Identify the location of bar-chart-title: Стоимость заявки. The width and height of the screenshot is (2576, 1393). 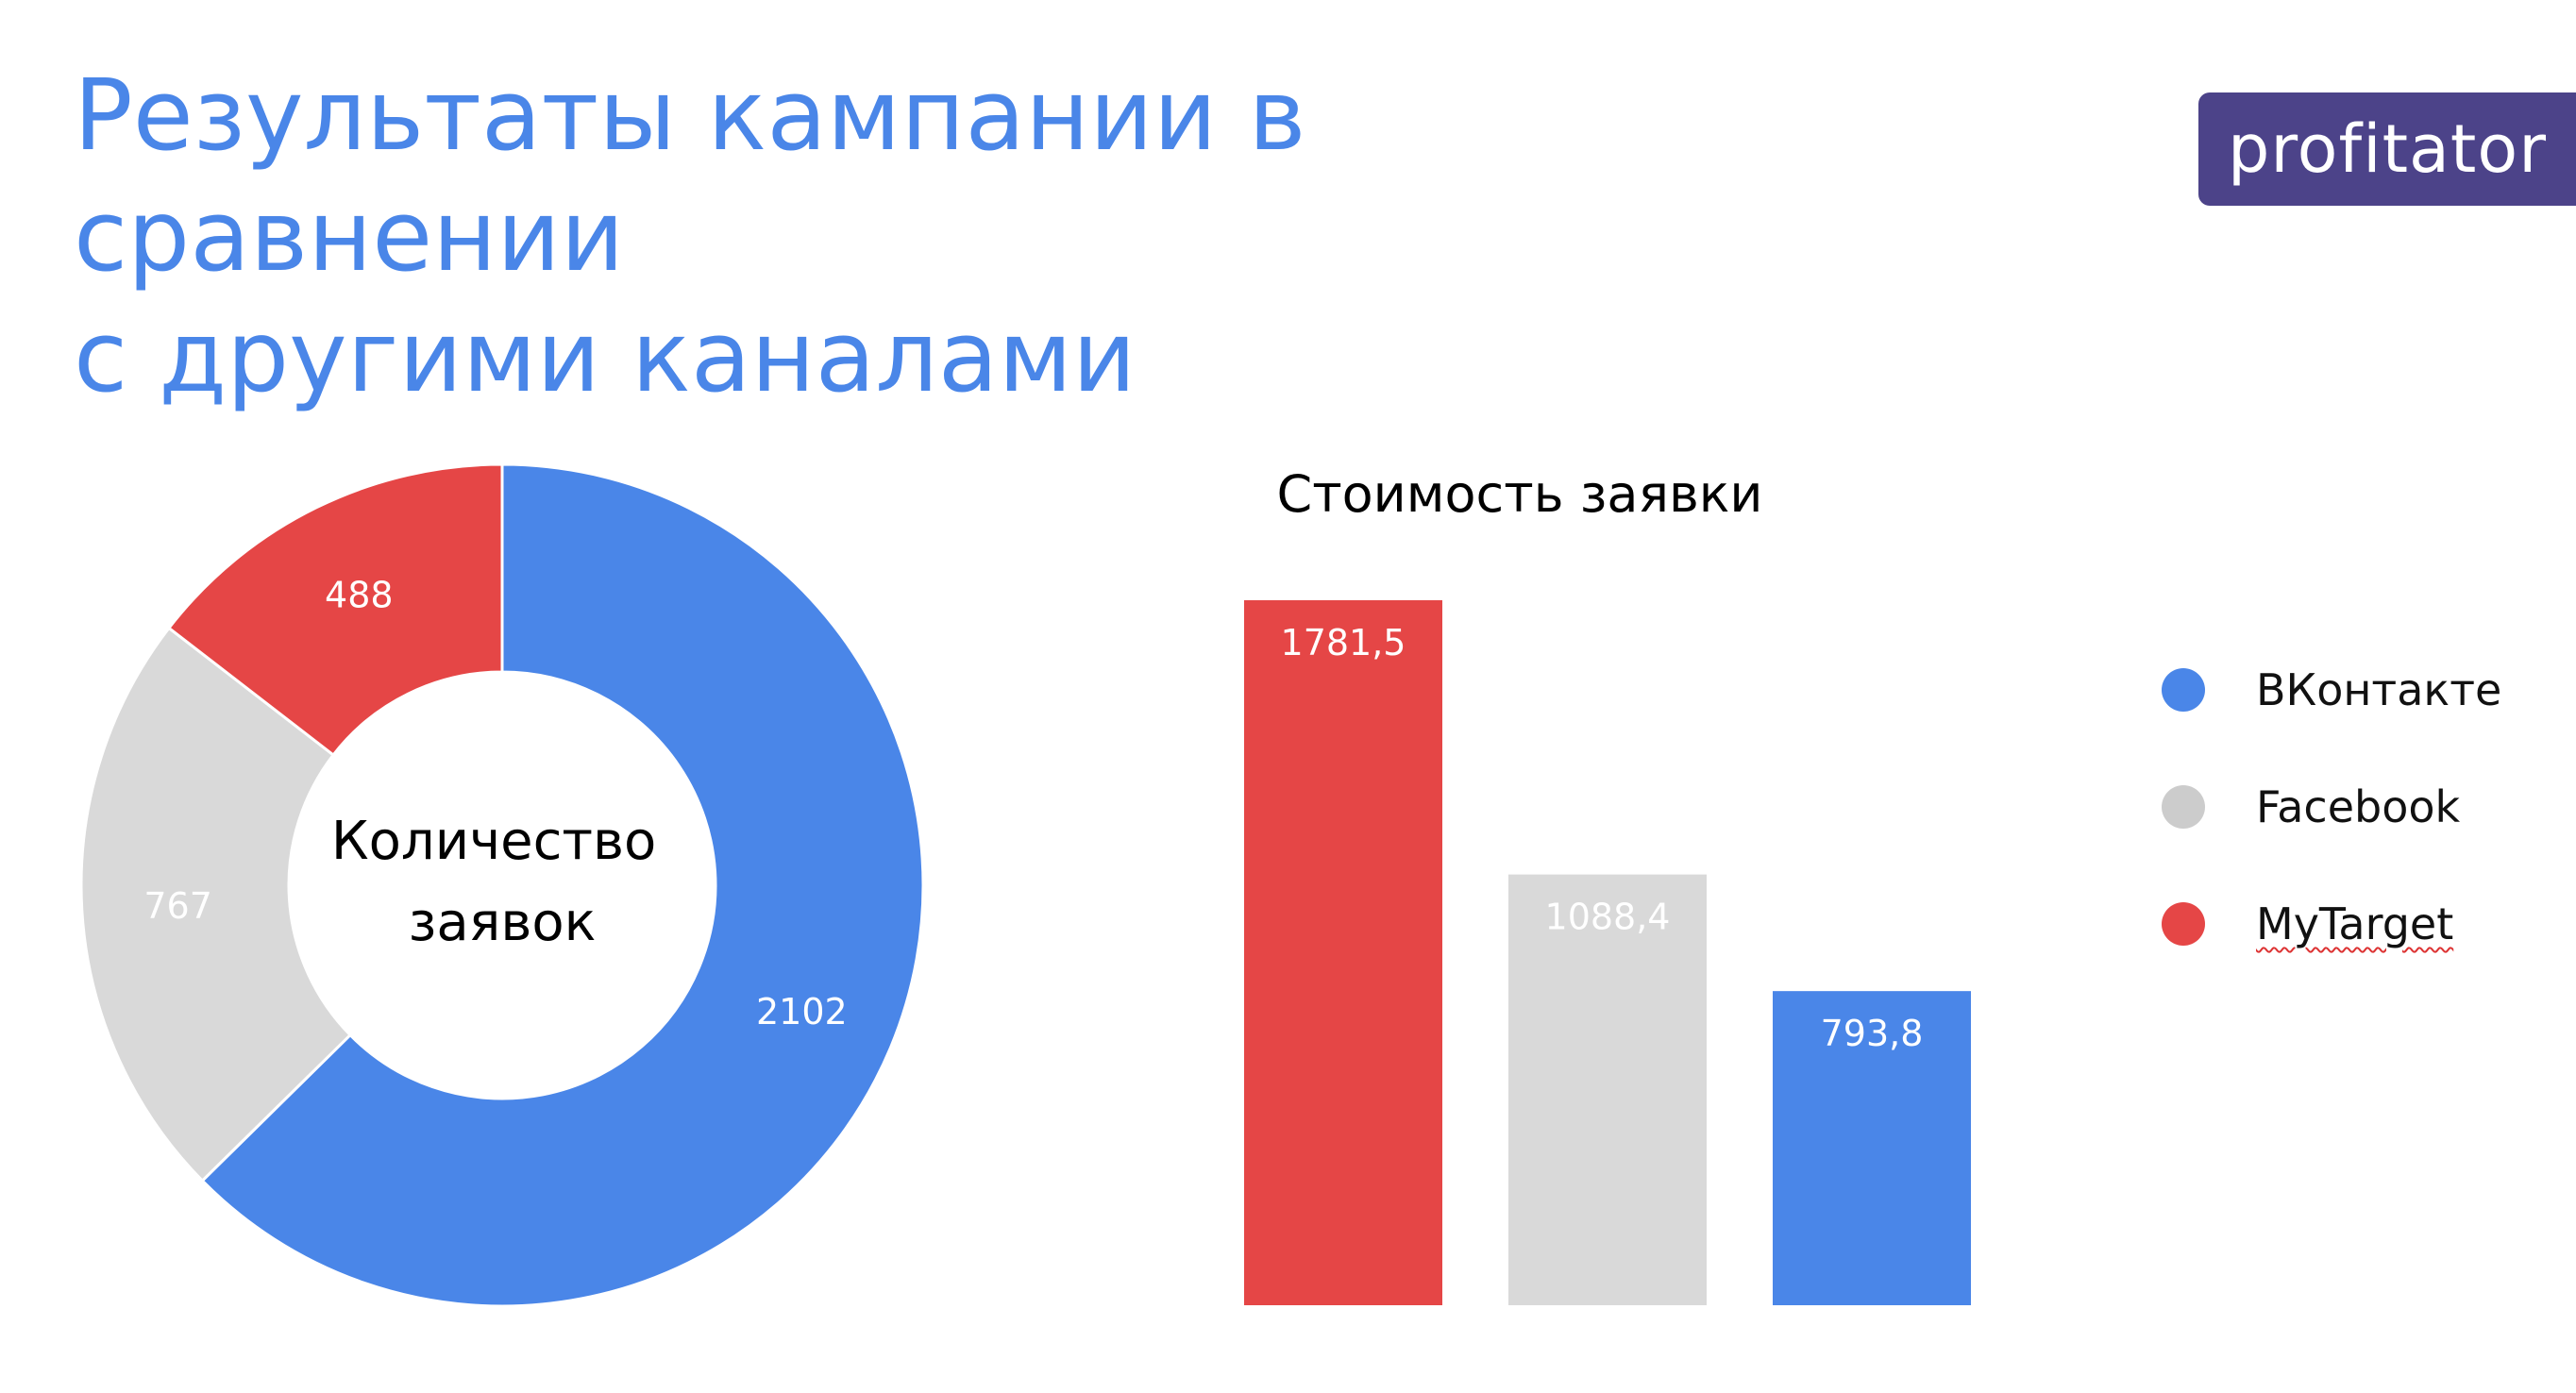
(1519, 494).